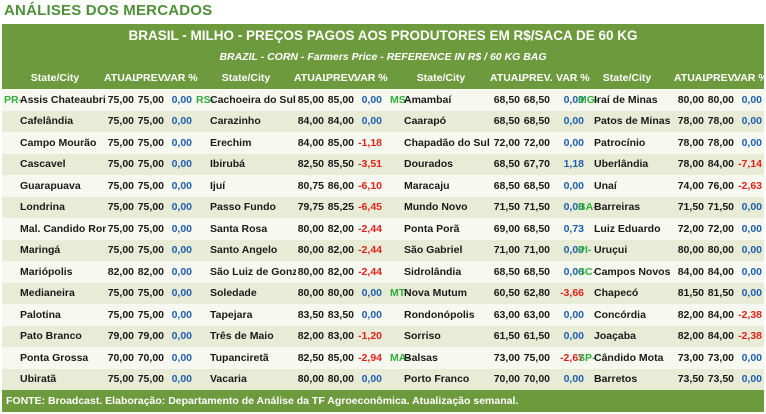 The width and height of the screenshot is (766, 414). What do you see at coordinates (311, 207) in the screenshot?
I see `price-atual: 79,75` at bounding box center [311, 207].